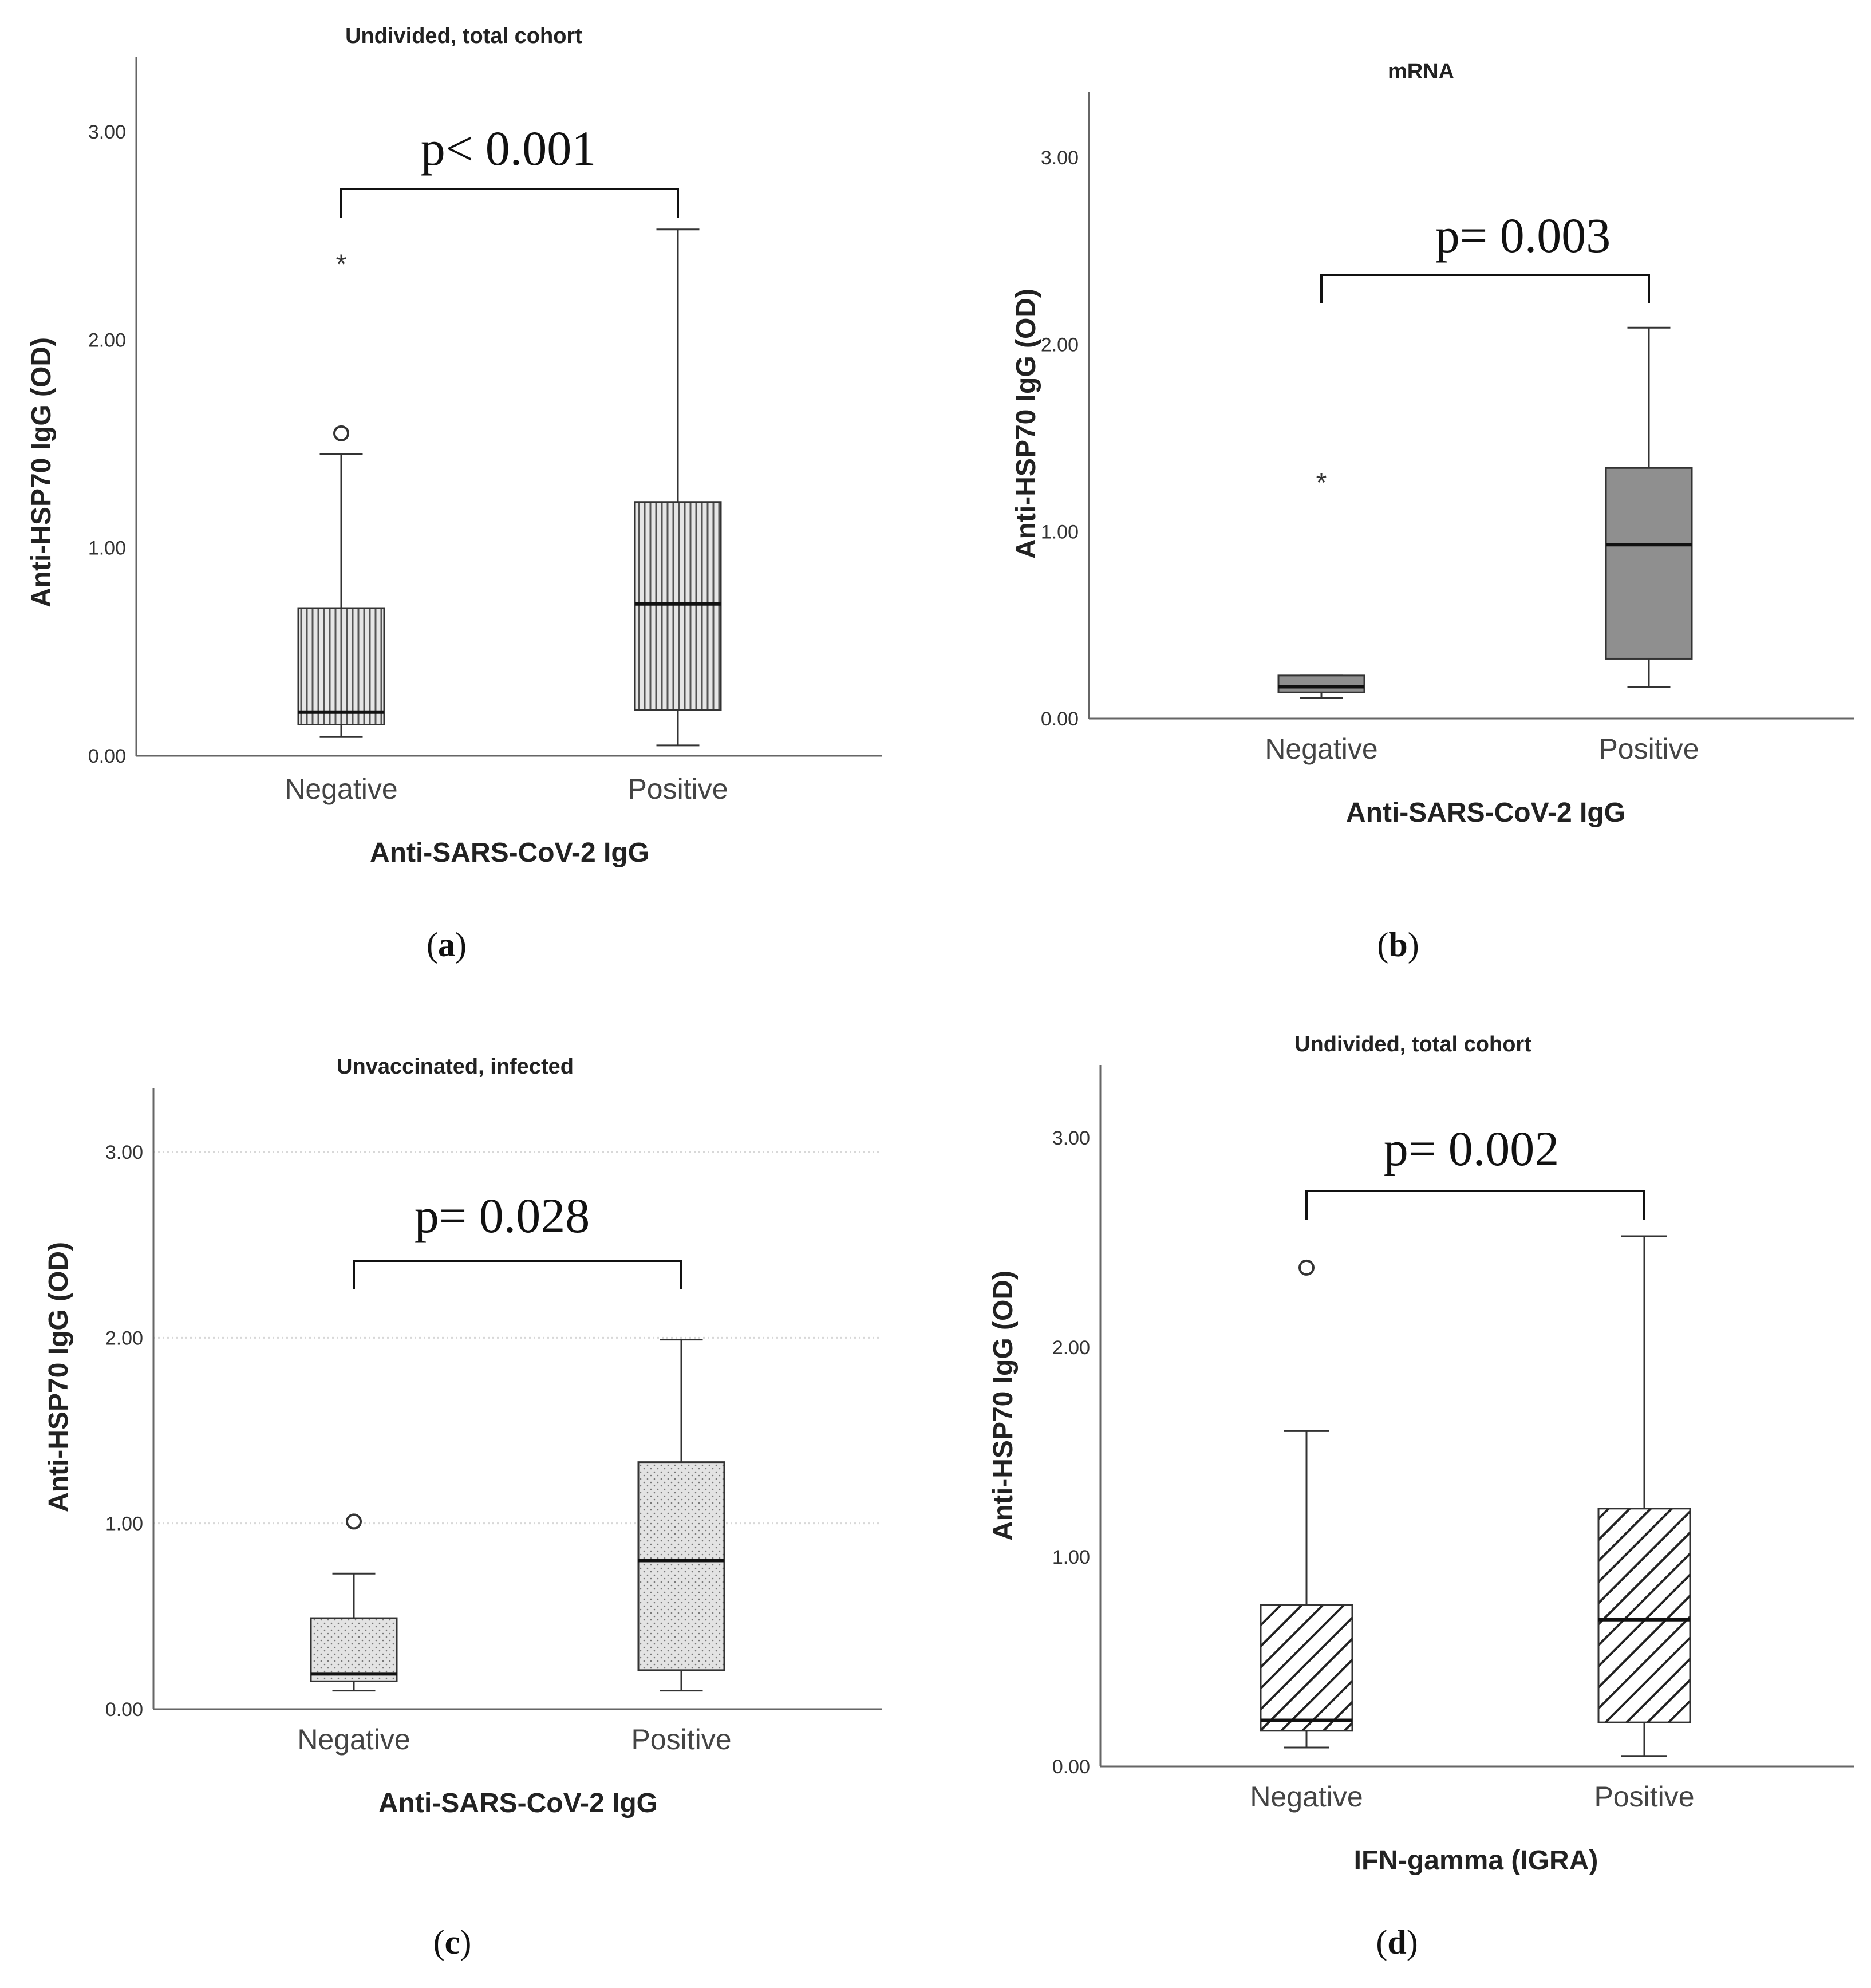 The width and height of the screenshot is (1871, 1988). Describe the element at coordinates (1397, 1942) in the screenshot. I see `panel-label: (d)` at that location.